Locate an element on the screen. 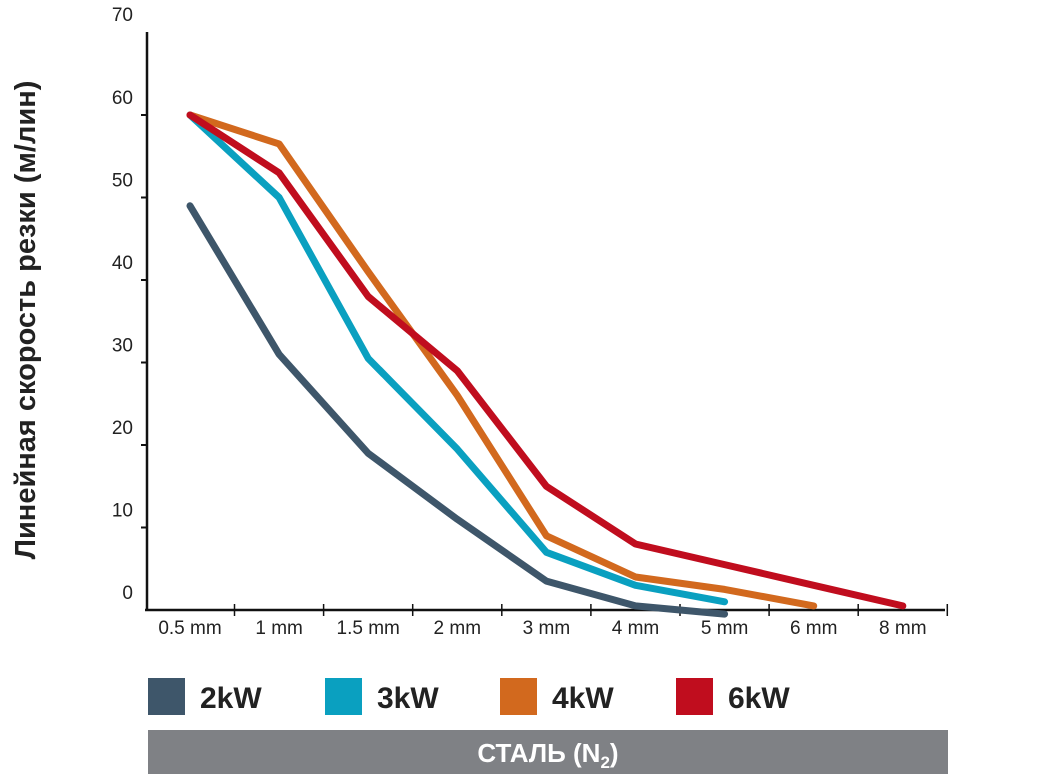  x-ticks: 0.5 mm 1 mm 1.5 mm 2 mm 3 mm 4 mm 5 mm 6 mm 8 mm is located at coordinates (553, 621).